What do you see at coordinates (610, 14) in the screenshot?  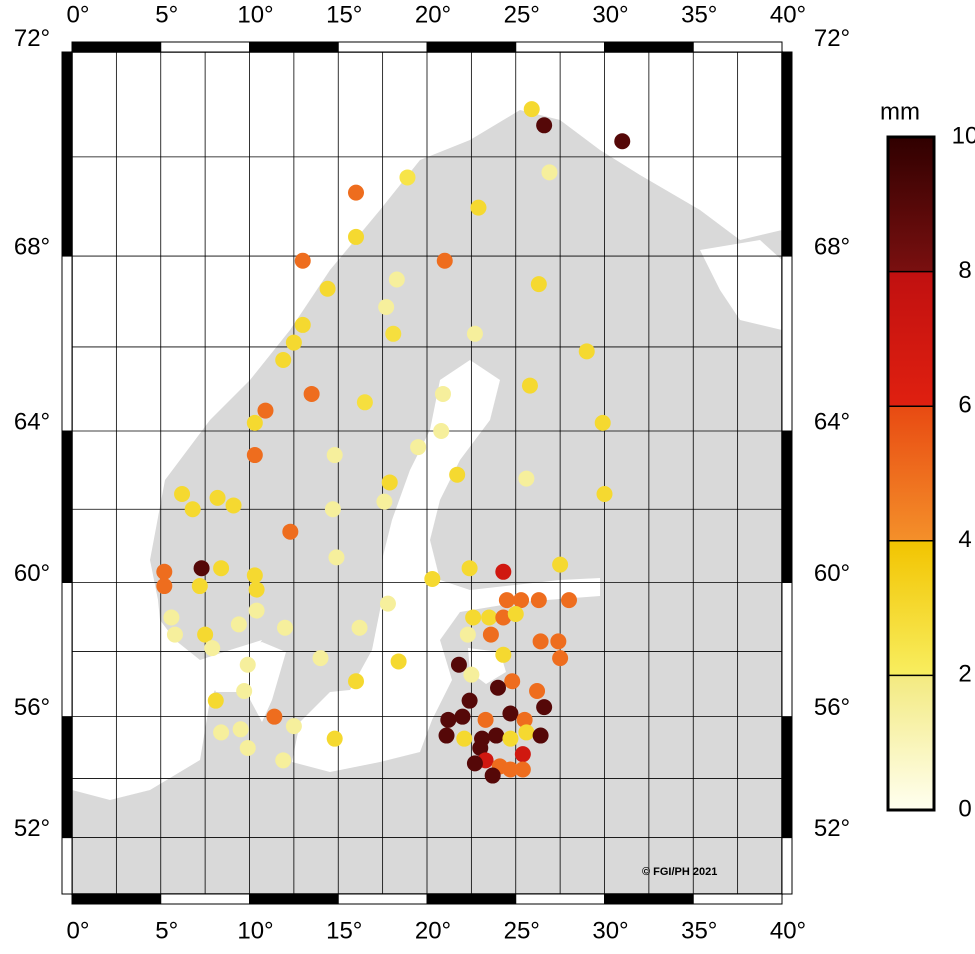 I see `x-tick-label: 30°` at bounding box center [610, 14].